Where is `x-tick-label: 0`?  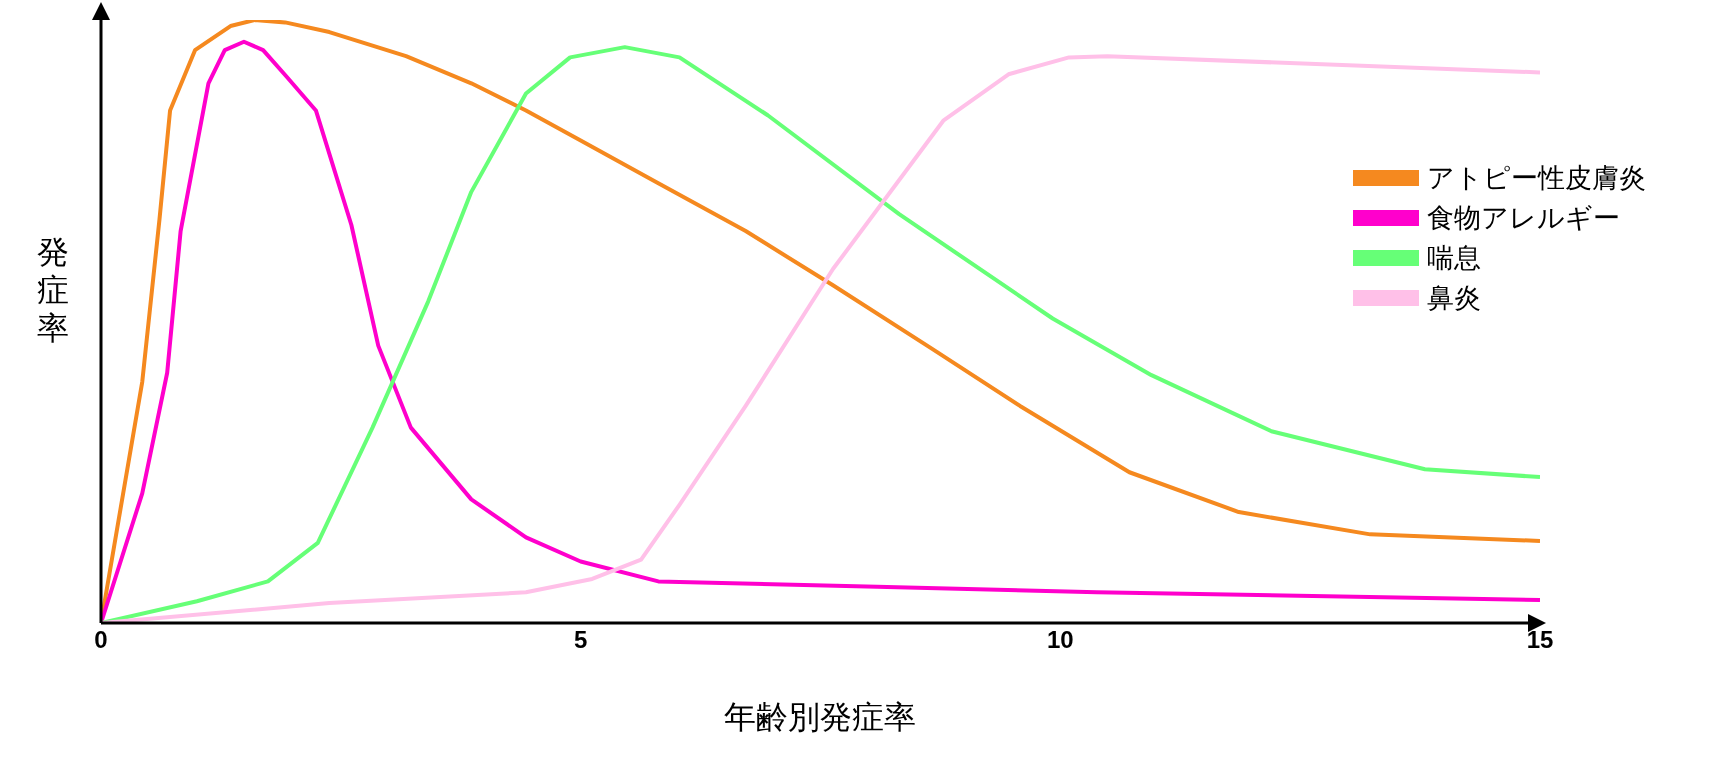
x-tick-label: 0 is located at coordinates (101, 640).